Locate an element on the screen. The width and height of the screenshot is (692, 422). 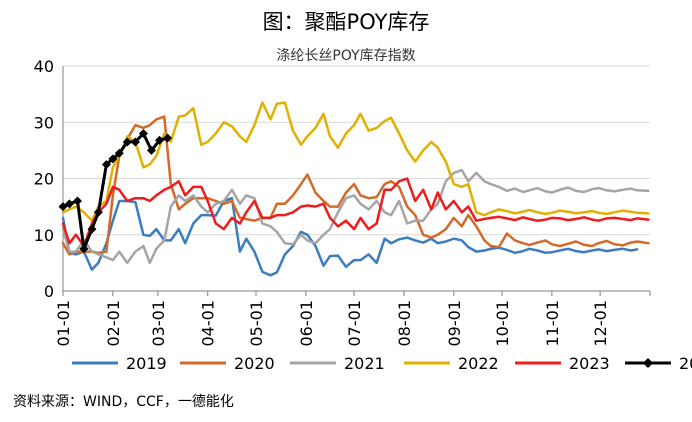
legend-label-2022: 2022 is located at coordinates (478, 363).